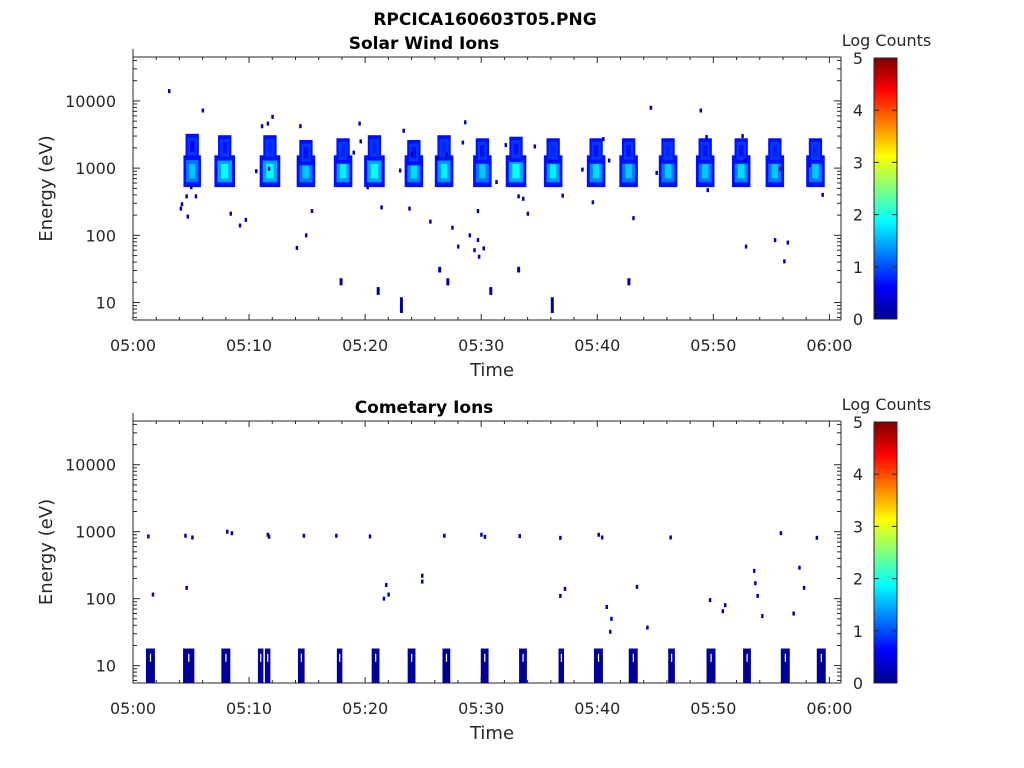 Image resolution: width=1024 pixels, height=768 pixels. What do you see at coordinates (858, 110) in the screenshot?
I see `colorbar-tick-label: 4` at bounding box center [858, 110].